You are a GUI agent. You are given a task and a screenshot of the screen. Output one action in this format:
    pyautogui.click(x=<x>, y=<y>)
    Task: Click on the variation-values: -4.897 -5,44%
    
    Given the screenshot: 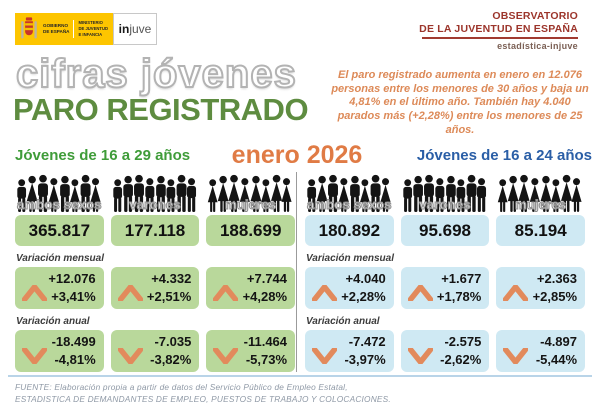 What is the action you would take?
    pyautogui.click(x=556, y=350)
    